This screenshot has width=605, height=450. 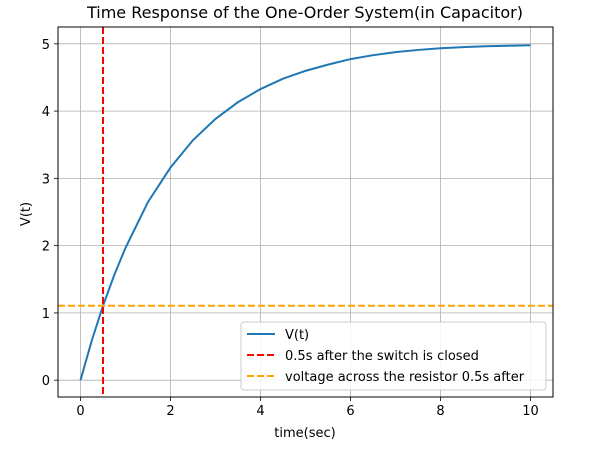 I want to click on y-axis-label: V(t), so click(x=26, y=214).